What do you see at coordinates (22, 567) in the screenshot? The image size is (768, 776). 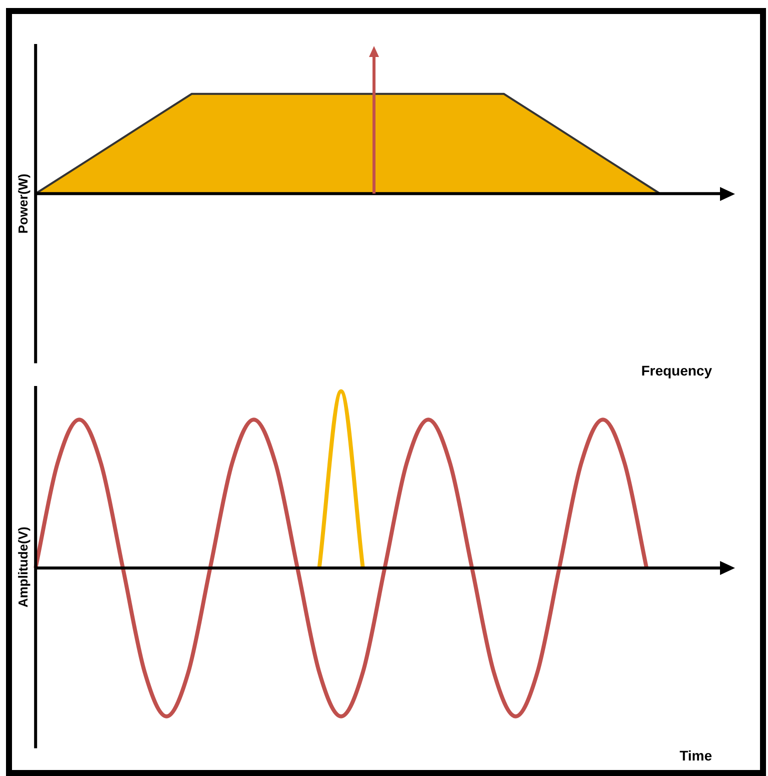 I see `y-axis-title: Amplitude(V)` at bounding box center [22, 567].